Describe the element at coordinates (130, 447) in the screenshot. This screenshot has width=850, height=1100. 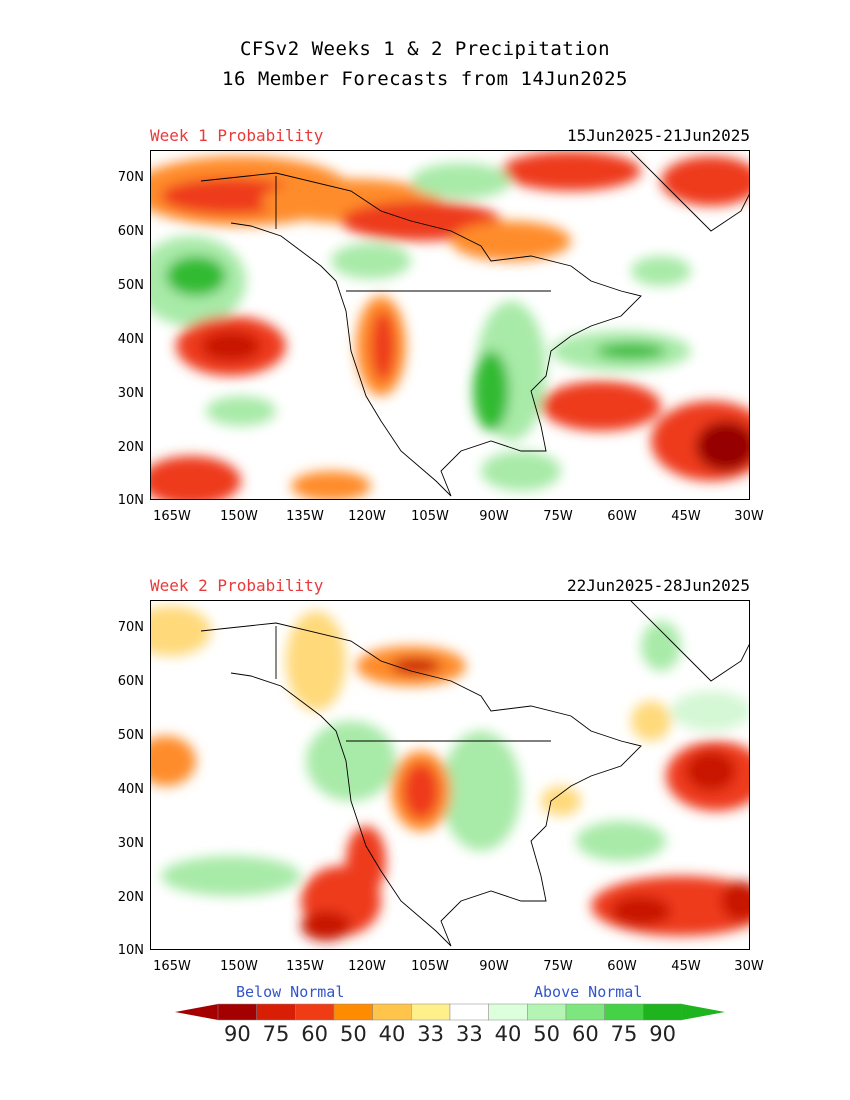
I see `p1-lat-20: 20N` at that location.